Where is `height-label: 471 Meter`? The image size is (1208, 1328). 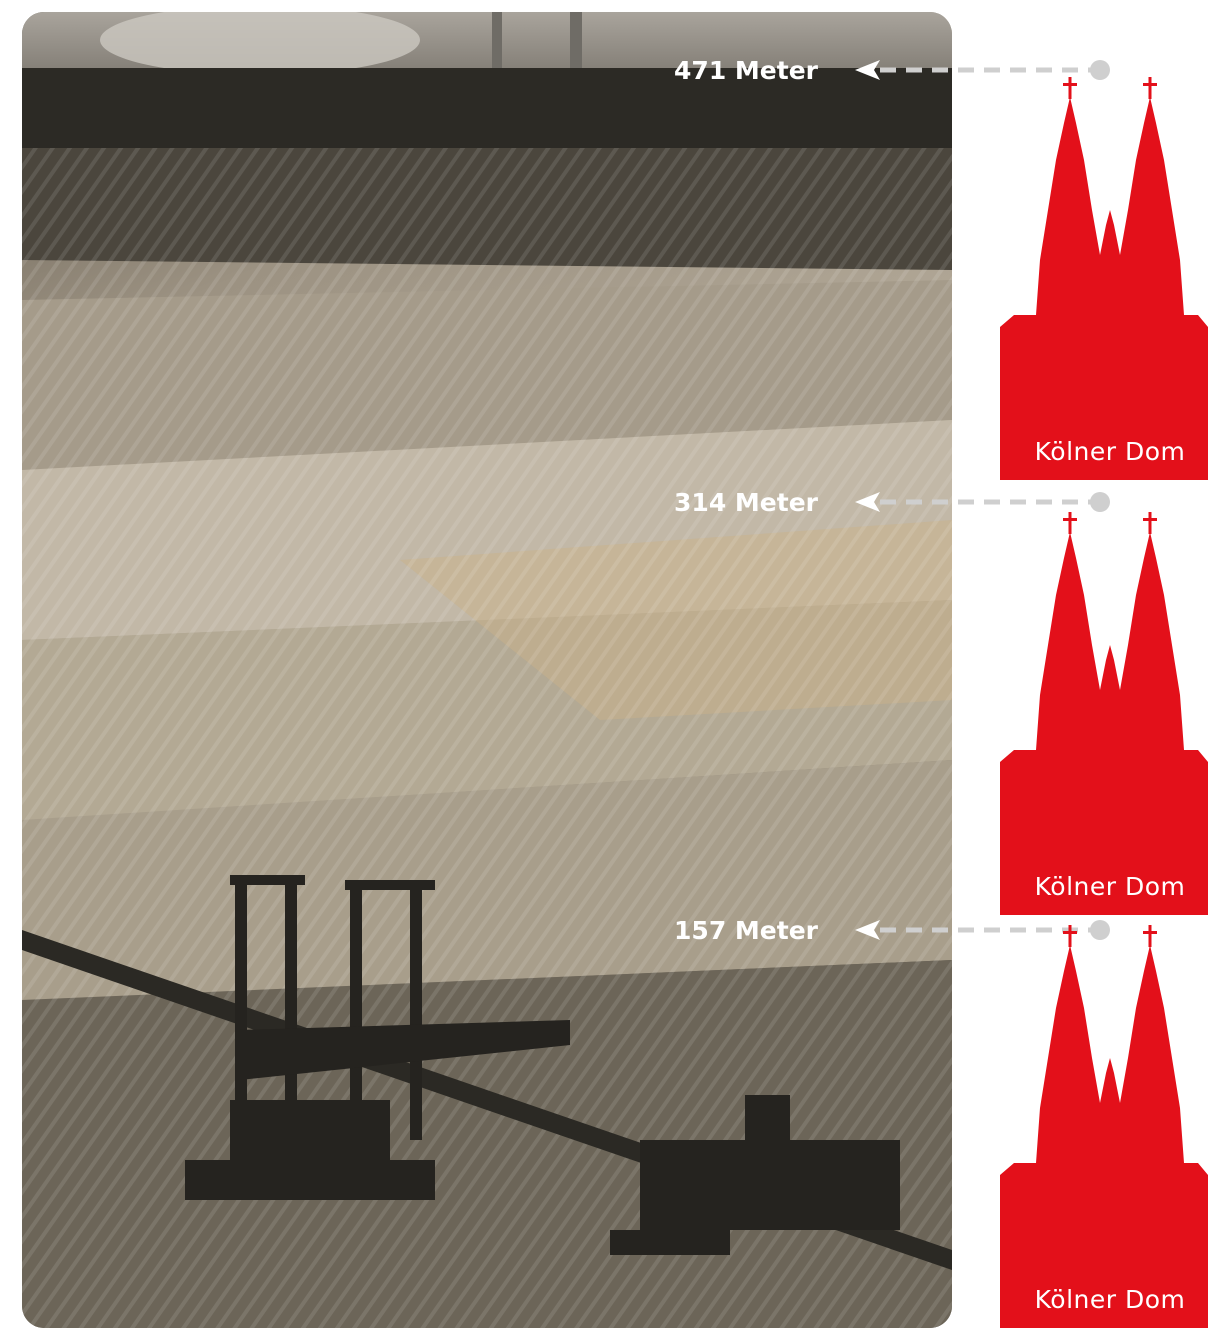
height-label: 471 Meter is located at coordinates (746, 70).